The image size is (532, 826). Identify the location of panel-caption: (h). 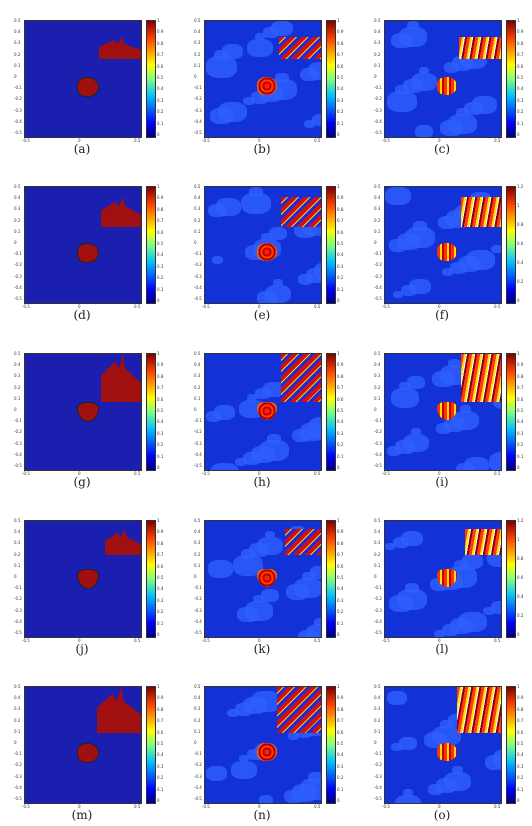
(262, 482).